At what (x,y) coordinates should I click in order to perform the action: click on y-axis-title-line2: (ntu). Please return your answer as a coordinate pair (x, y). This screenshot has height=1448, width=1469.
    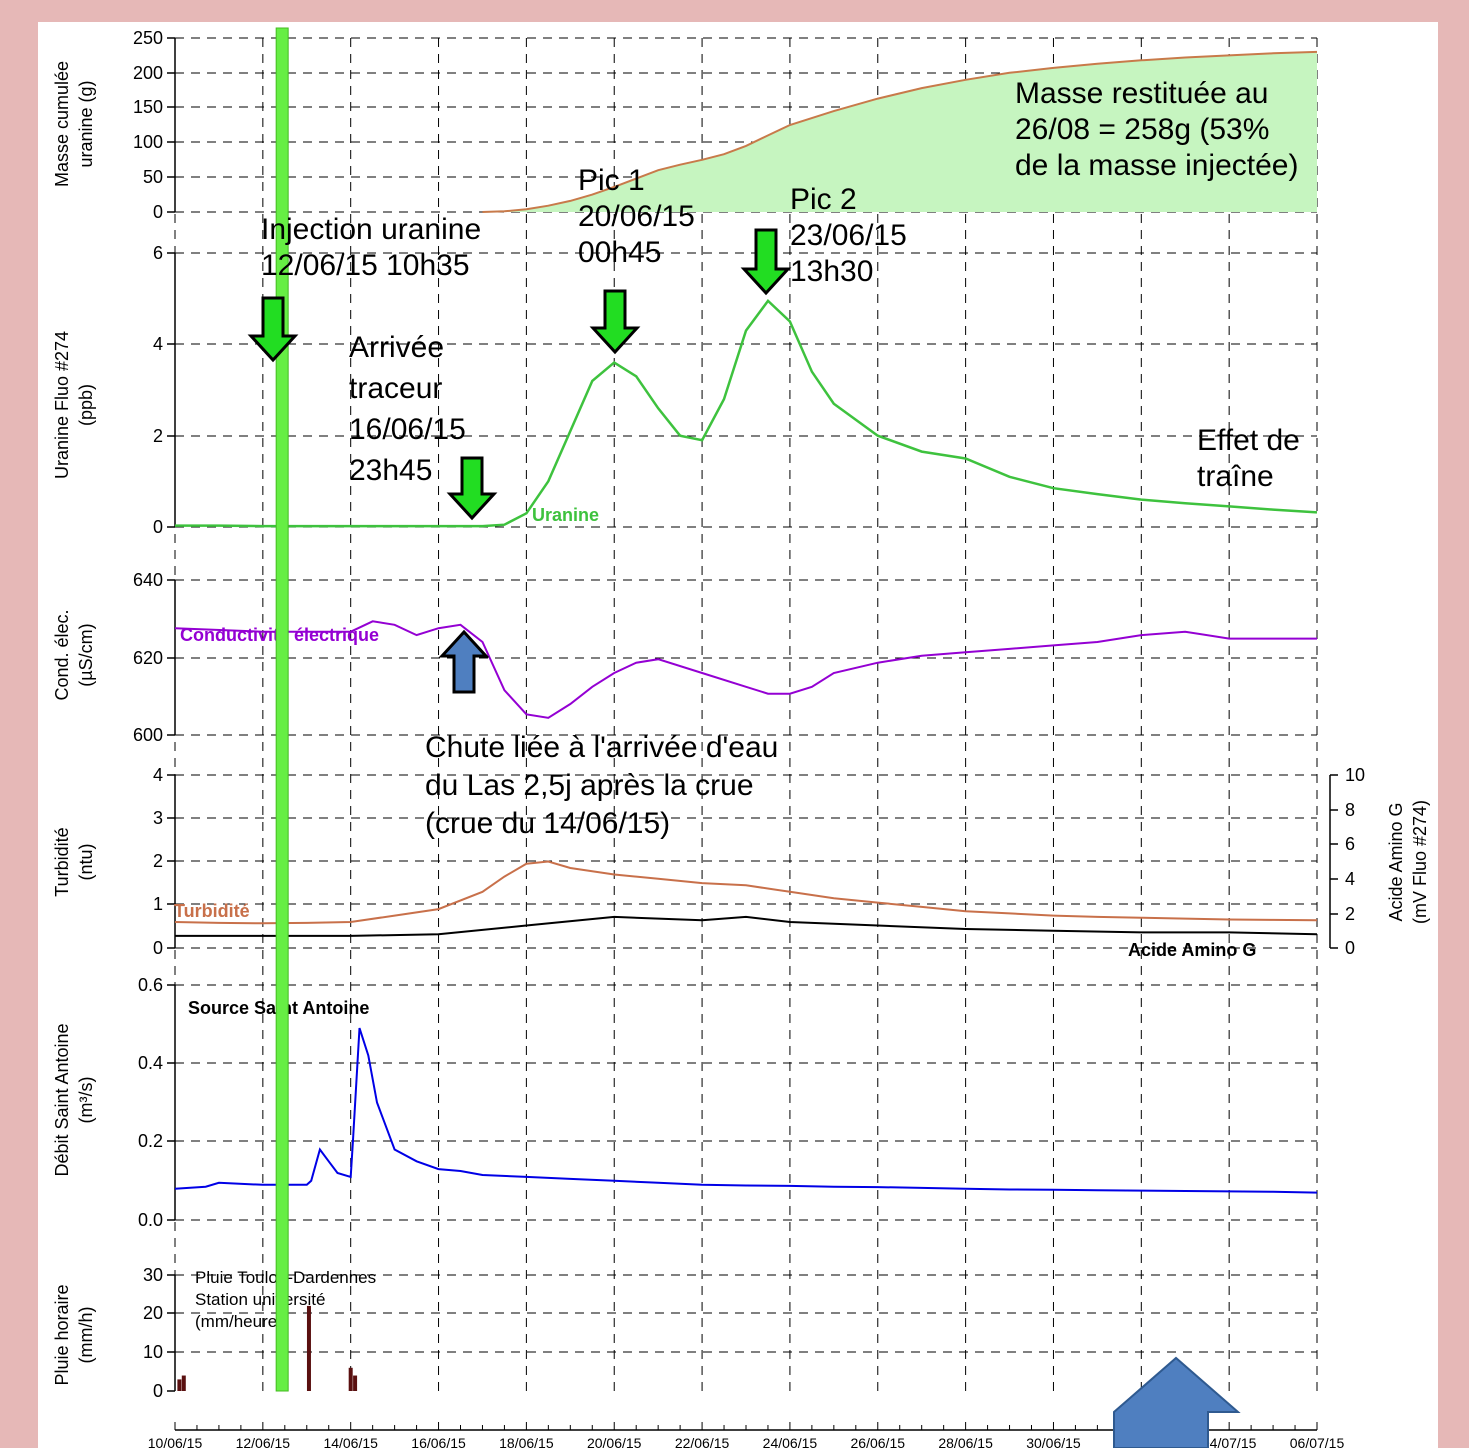
    Looking at the image, I should click on (86, 861).